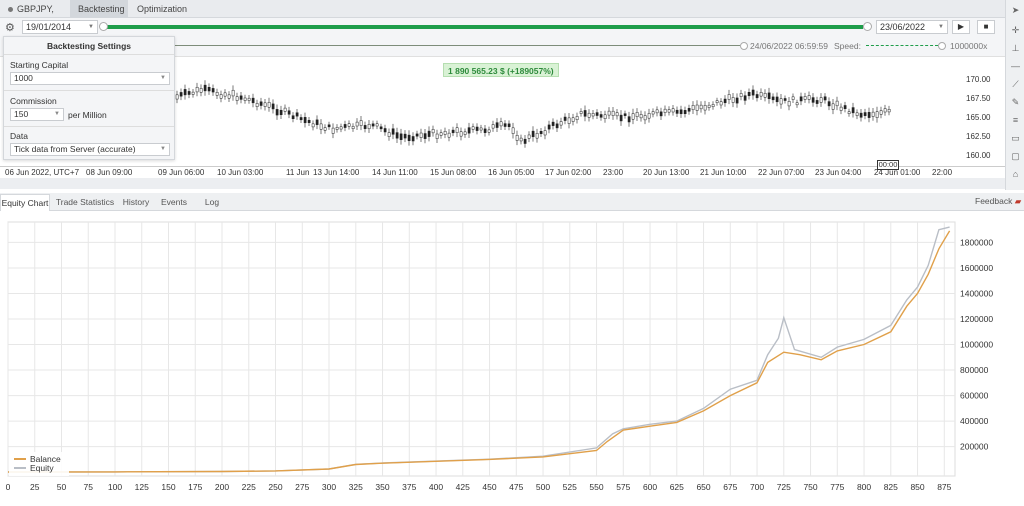 The width and height of the screenshot is (1024, 506). Describe the element at coordinates (976, 242) in the screenshot. I see `y-tick-label: 1800000` at that location.